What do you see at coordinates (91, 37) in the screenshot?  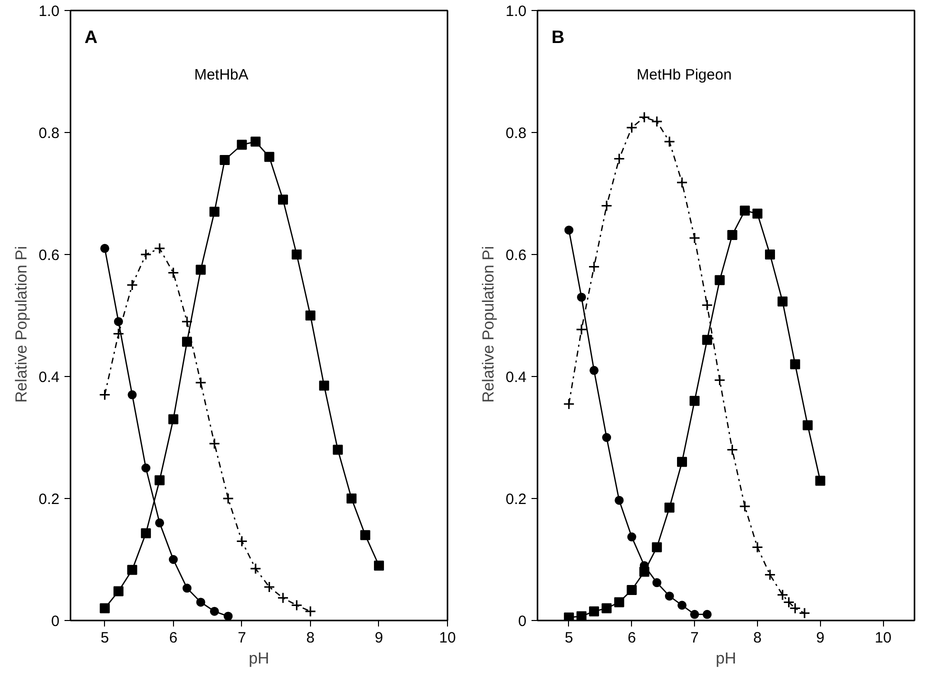 I see `annotation: A` at bounding box center [91, 37].